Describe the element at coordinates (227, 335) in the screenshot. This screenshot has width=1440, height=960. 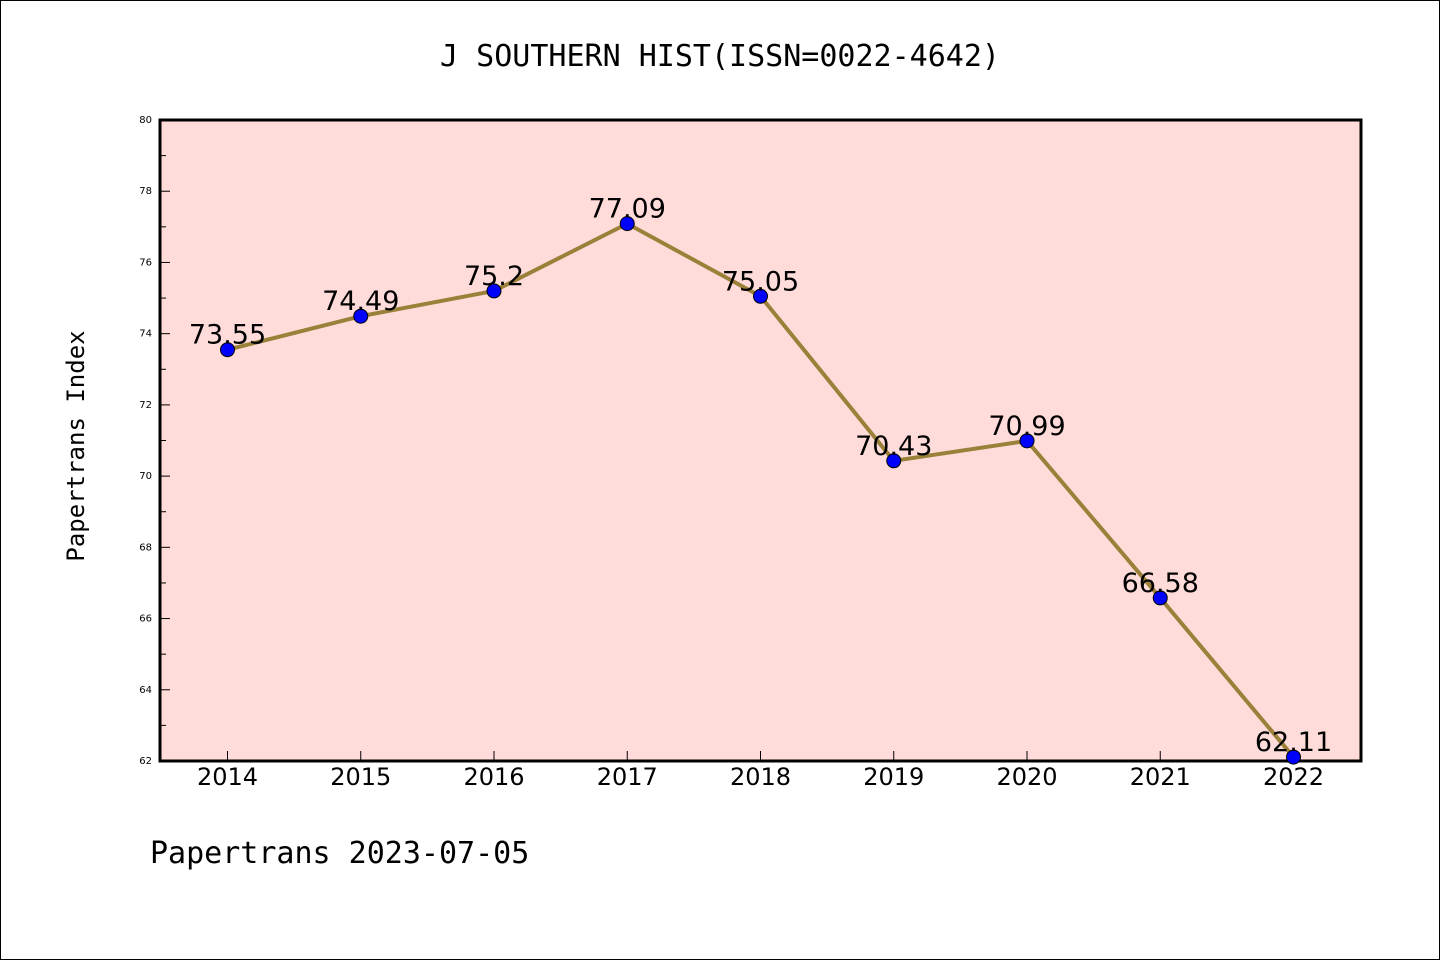
I see `data-label: 73.55` at that location.